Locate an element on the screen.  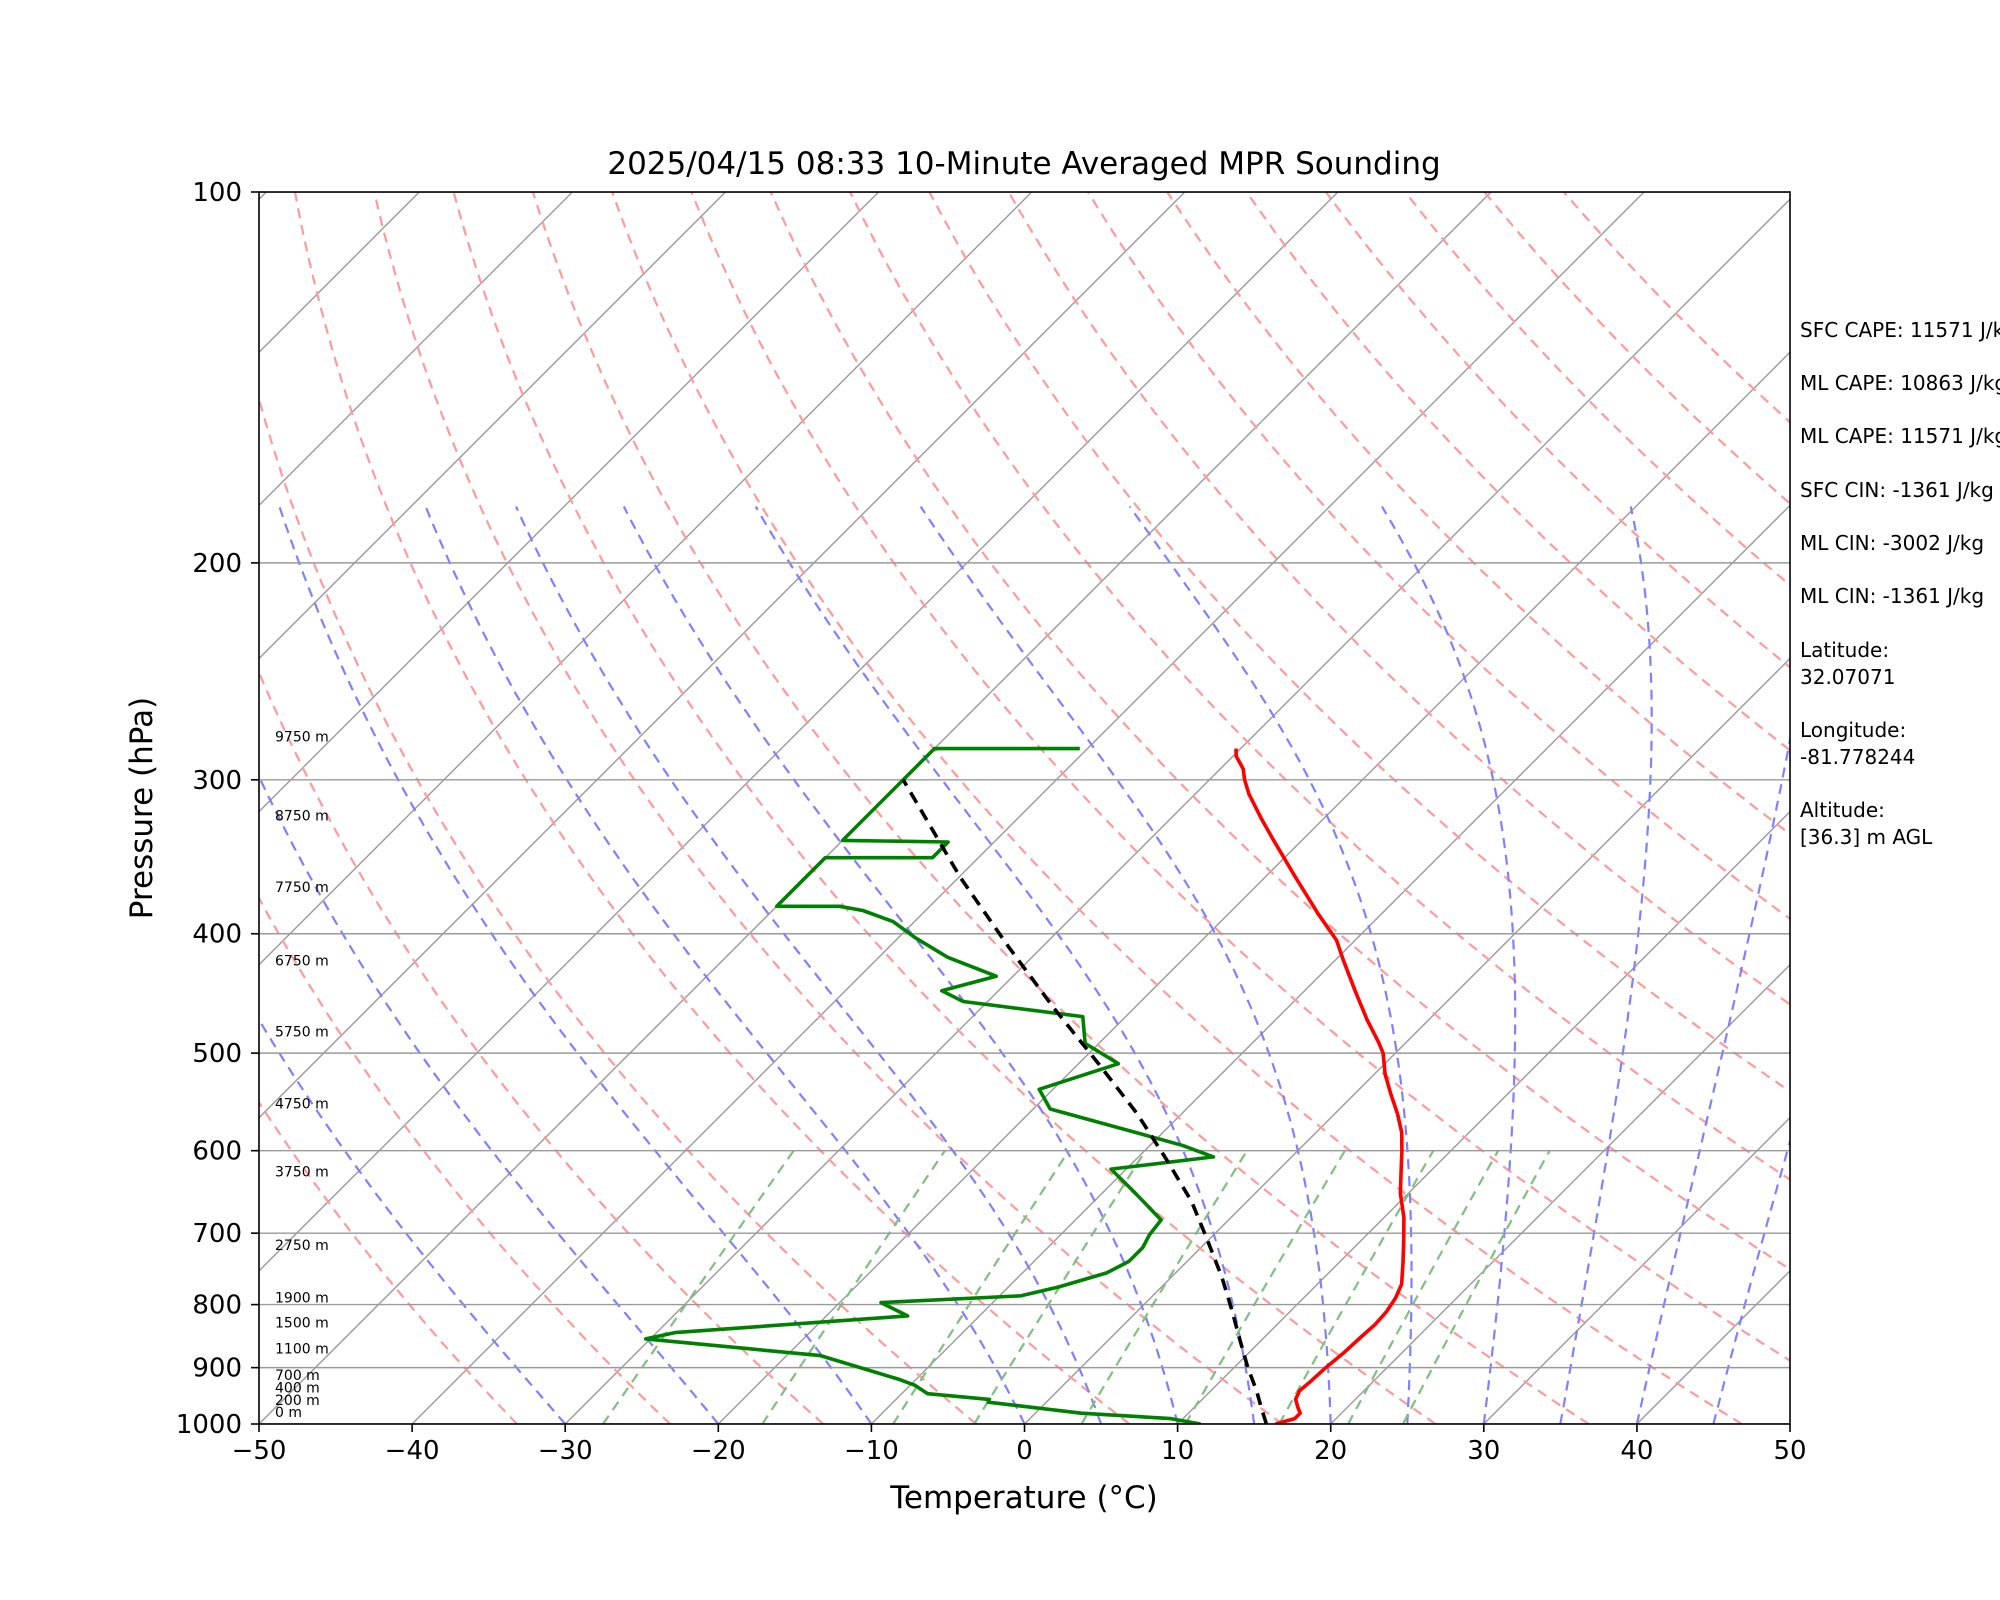
height-label: 200 m is located at coordinates (297, 1401).